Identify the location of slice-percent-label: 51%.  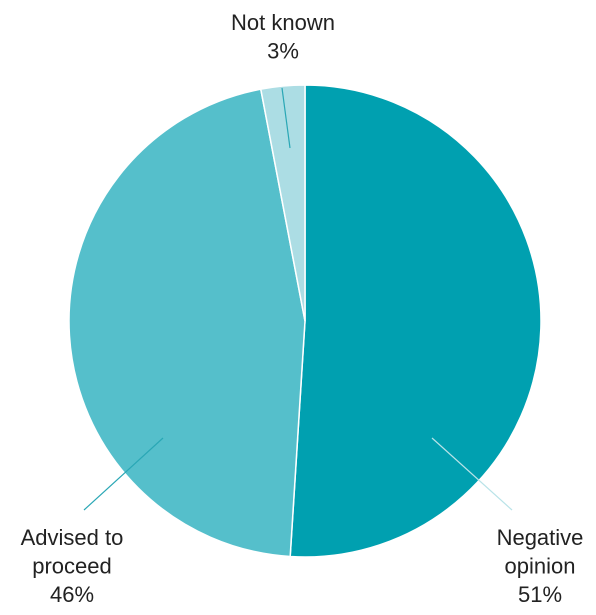
(540, 594).